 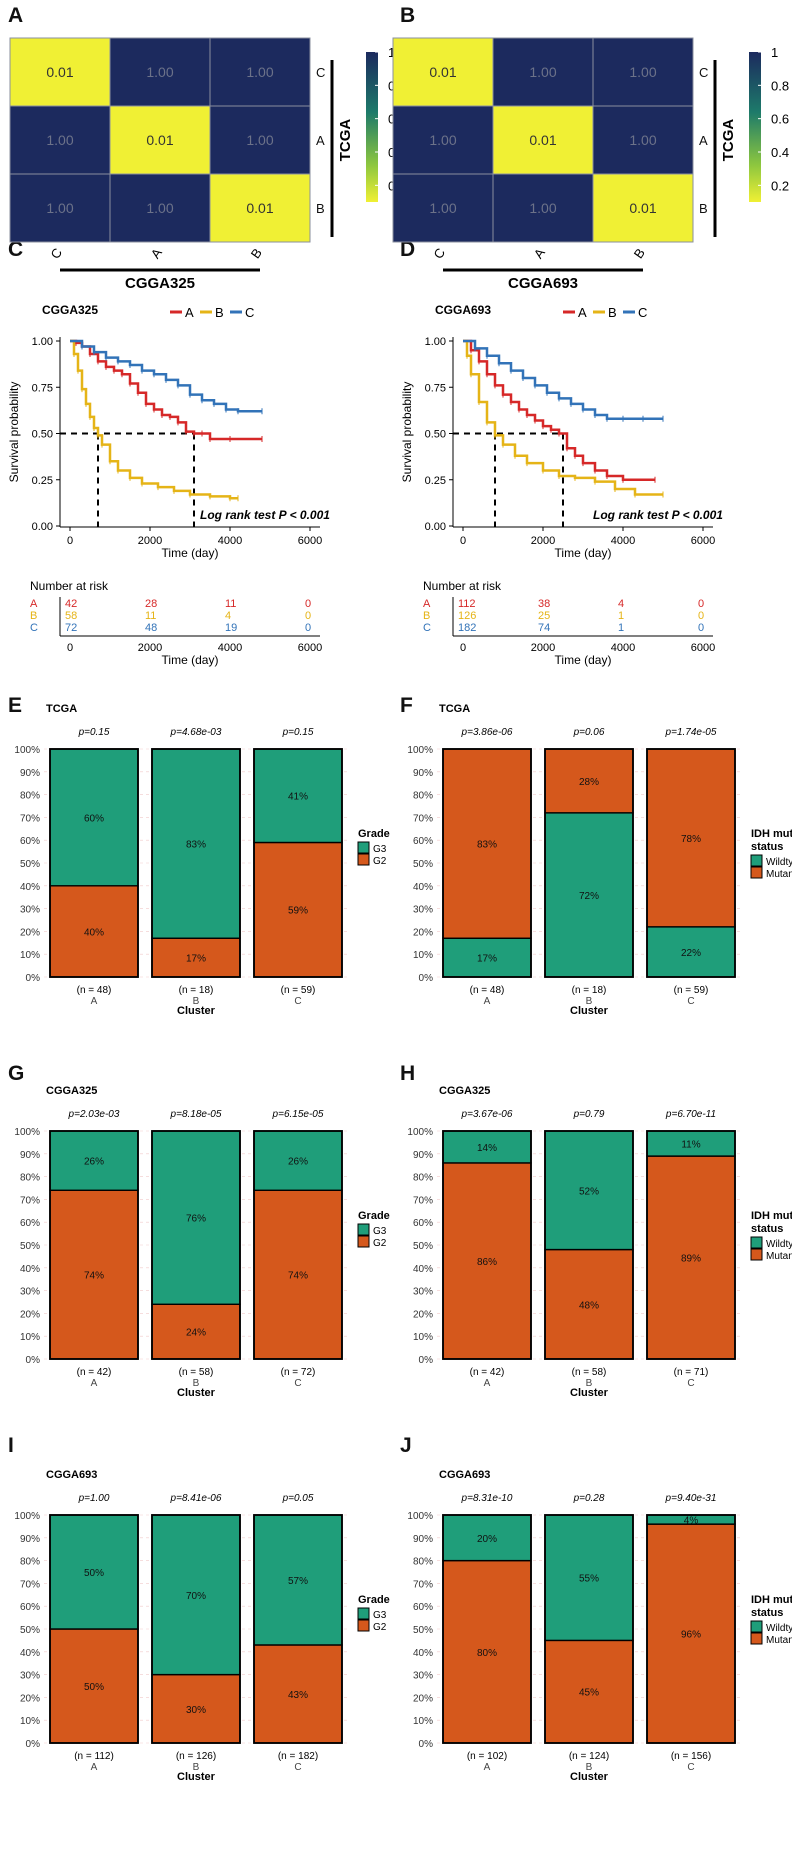 I want to click on bar-label: 20%, so click(x=487, y=1539).